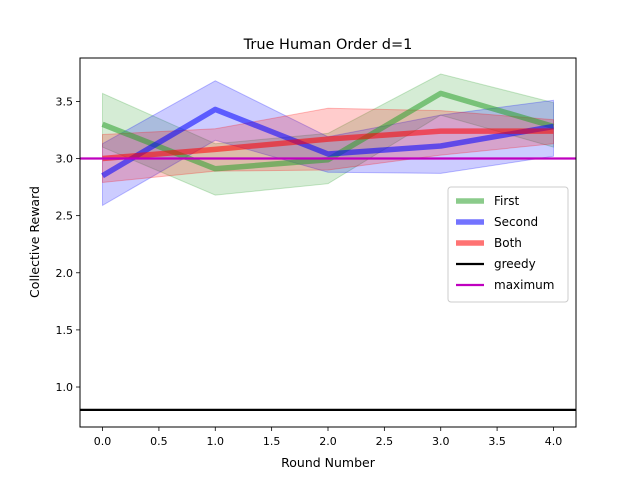 This screenshot has width=640, height=480. Describe the element at coordinates (441, 441) in the screenshot. I see `x-tick-label: 3.0` at that location.